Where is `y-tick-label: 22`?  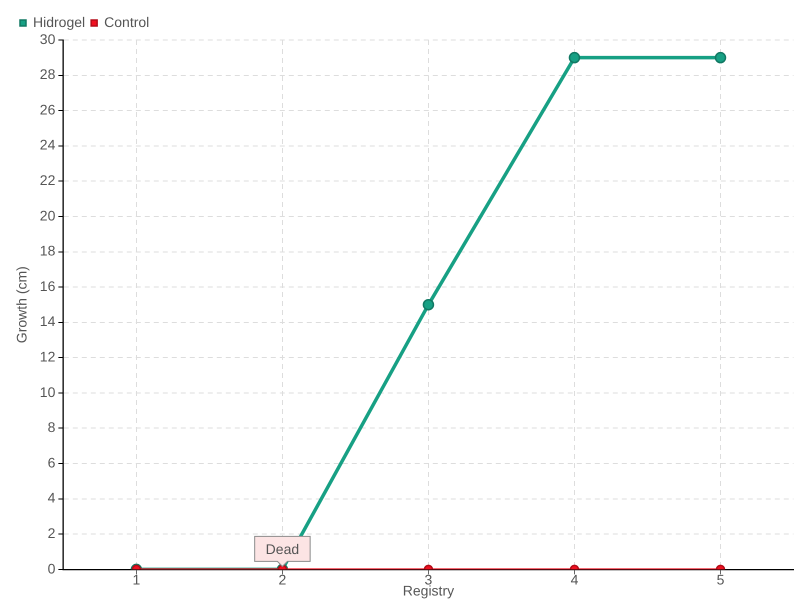 y-tick-label: 22 is located at coordinates (48, 180).